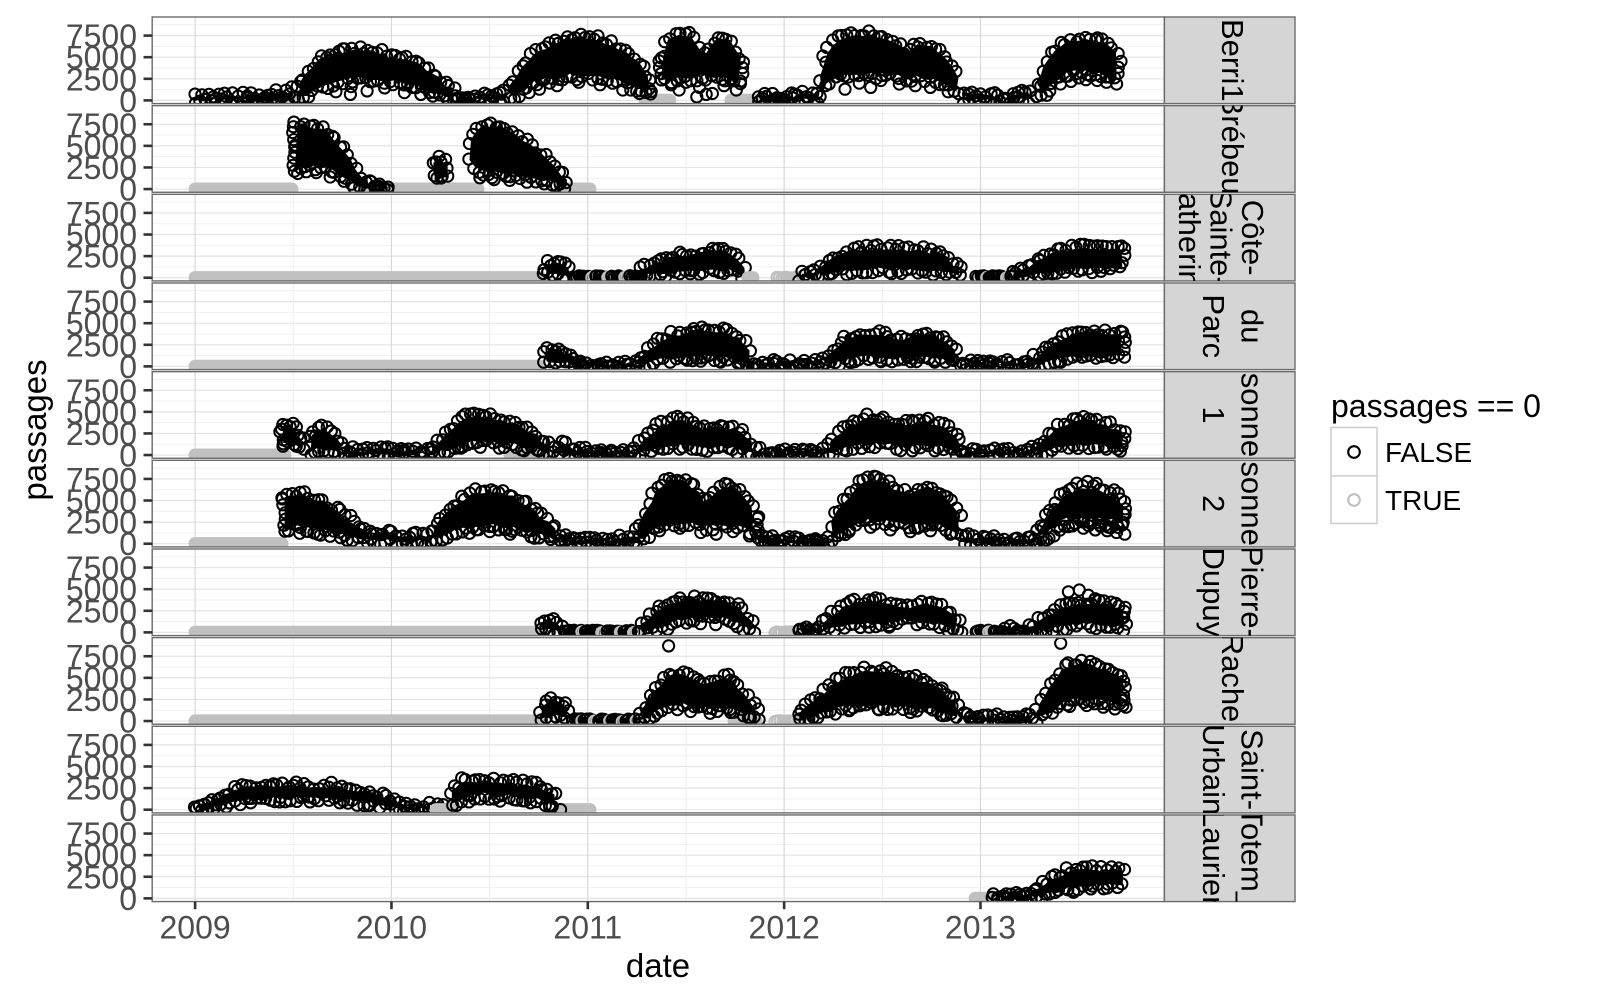 This screenshot has height=1005, width=1600. What do you see at coordinates (658, 965) in the screenshot?
I see `svg-text: date` at bounding box center [658, 965].